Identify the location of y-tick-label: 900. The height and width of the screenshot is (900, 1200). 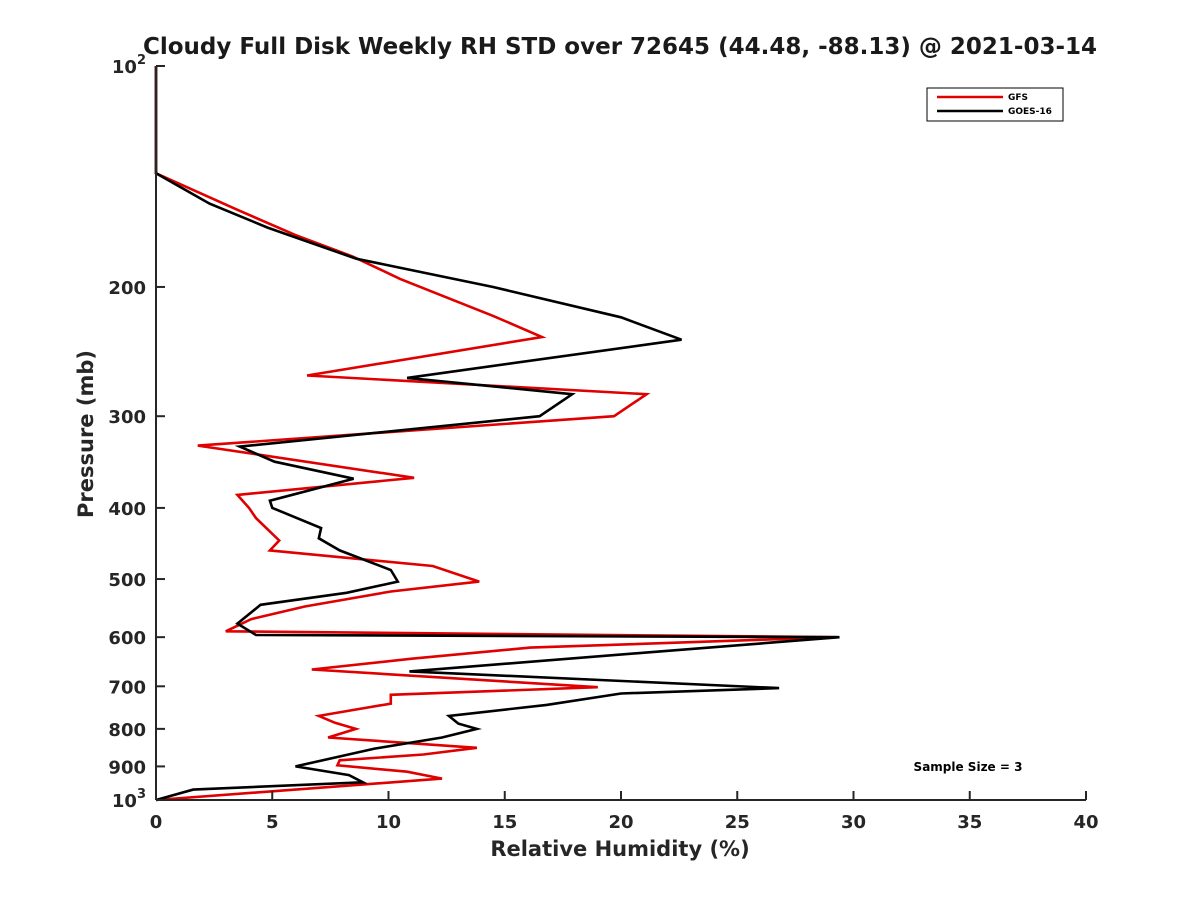
(127, 767).